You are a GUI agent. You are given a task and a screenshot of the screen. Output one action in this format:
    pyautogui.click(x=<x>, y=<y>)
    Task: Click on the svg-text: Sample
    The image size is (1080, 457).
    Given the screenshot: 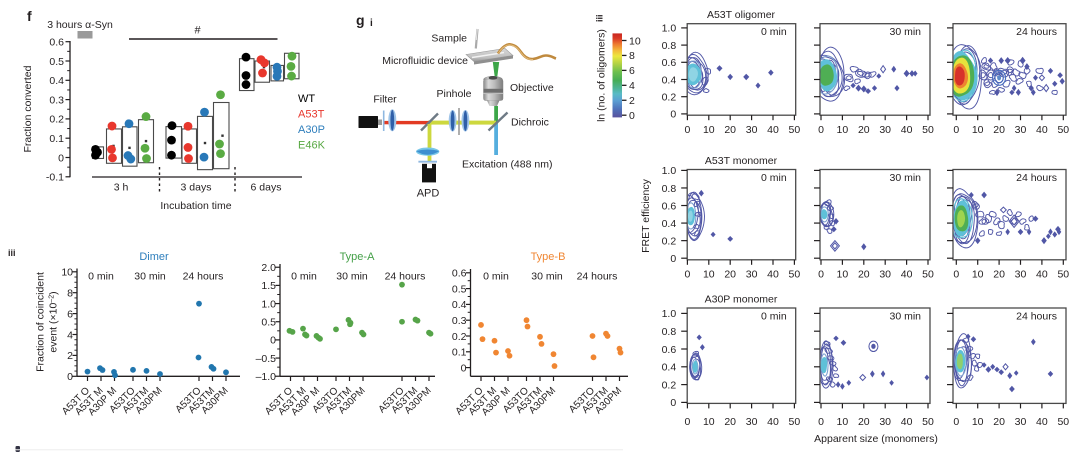 What is the action you would take?
    pyautogui.click(x=449, y=39)
    